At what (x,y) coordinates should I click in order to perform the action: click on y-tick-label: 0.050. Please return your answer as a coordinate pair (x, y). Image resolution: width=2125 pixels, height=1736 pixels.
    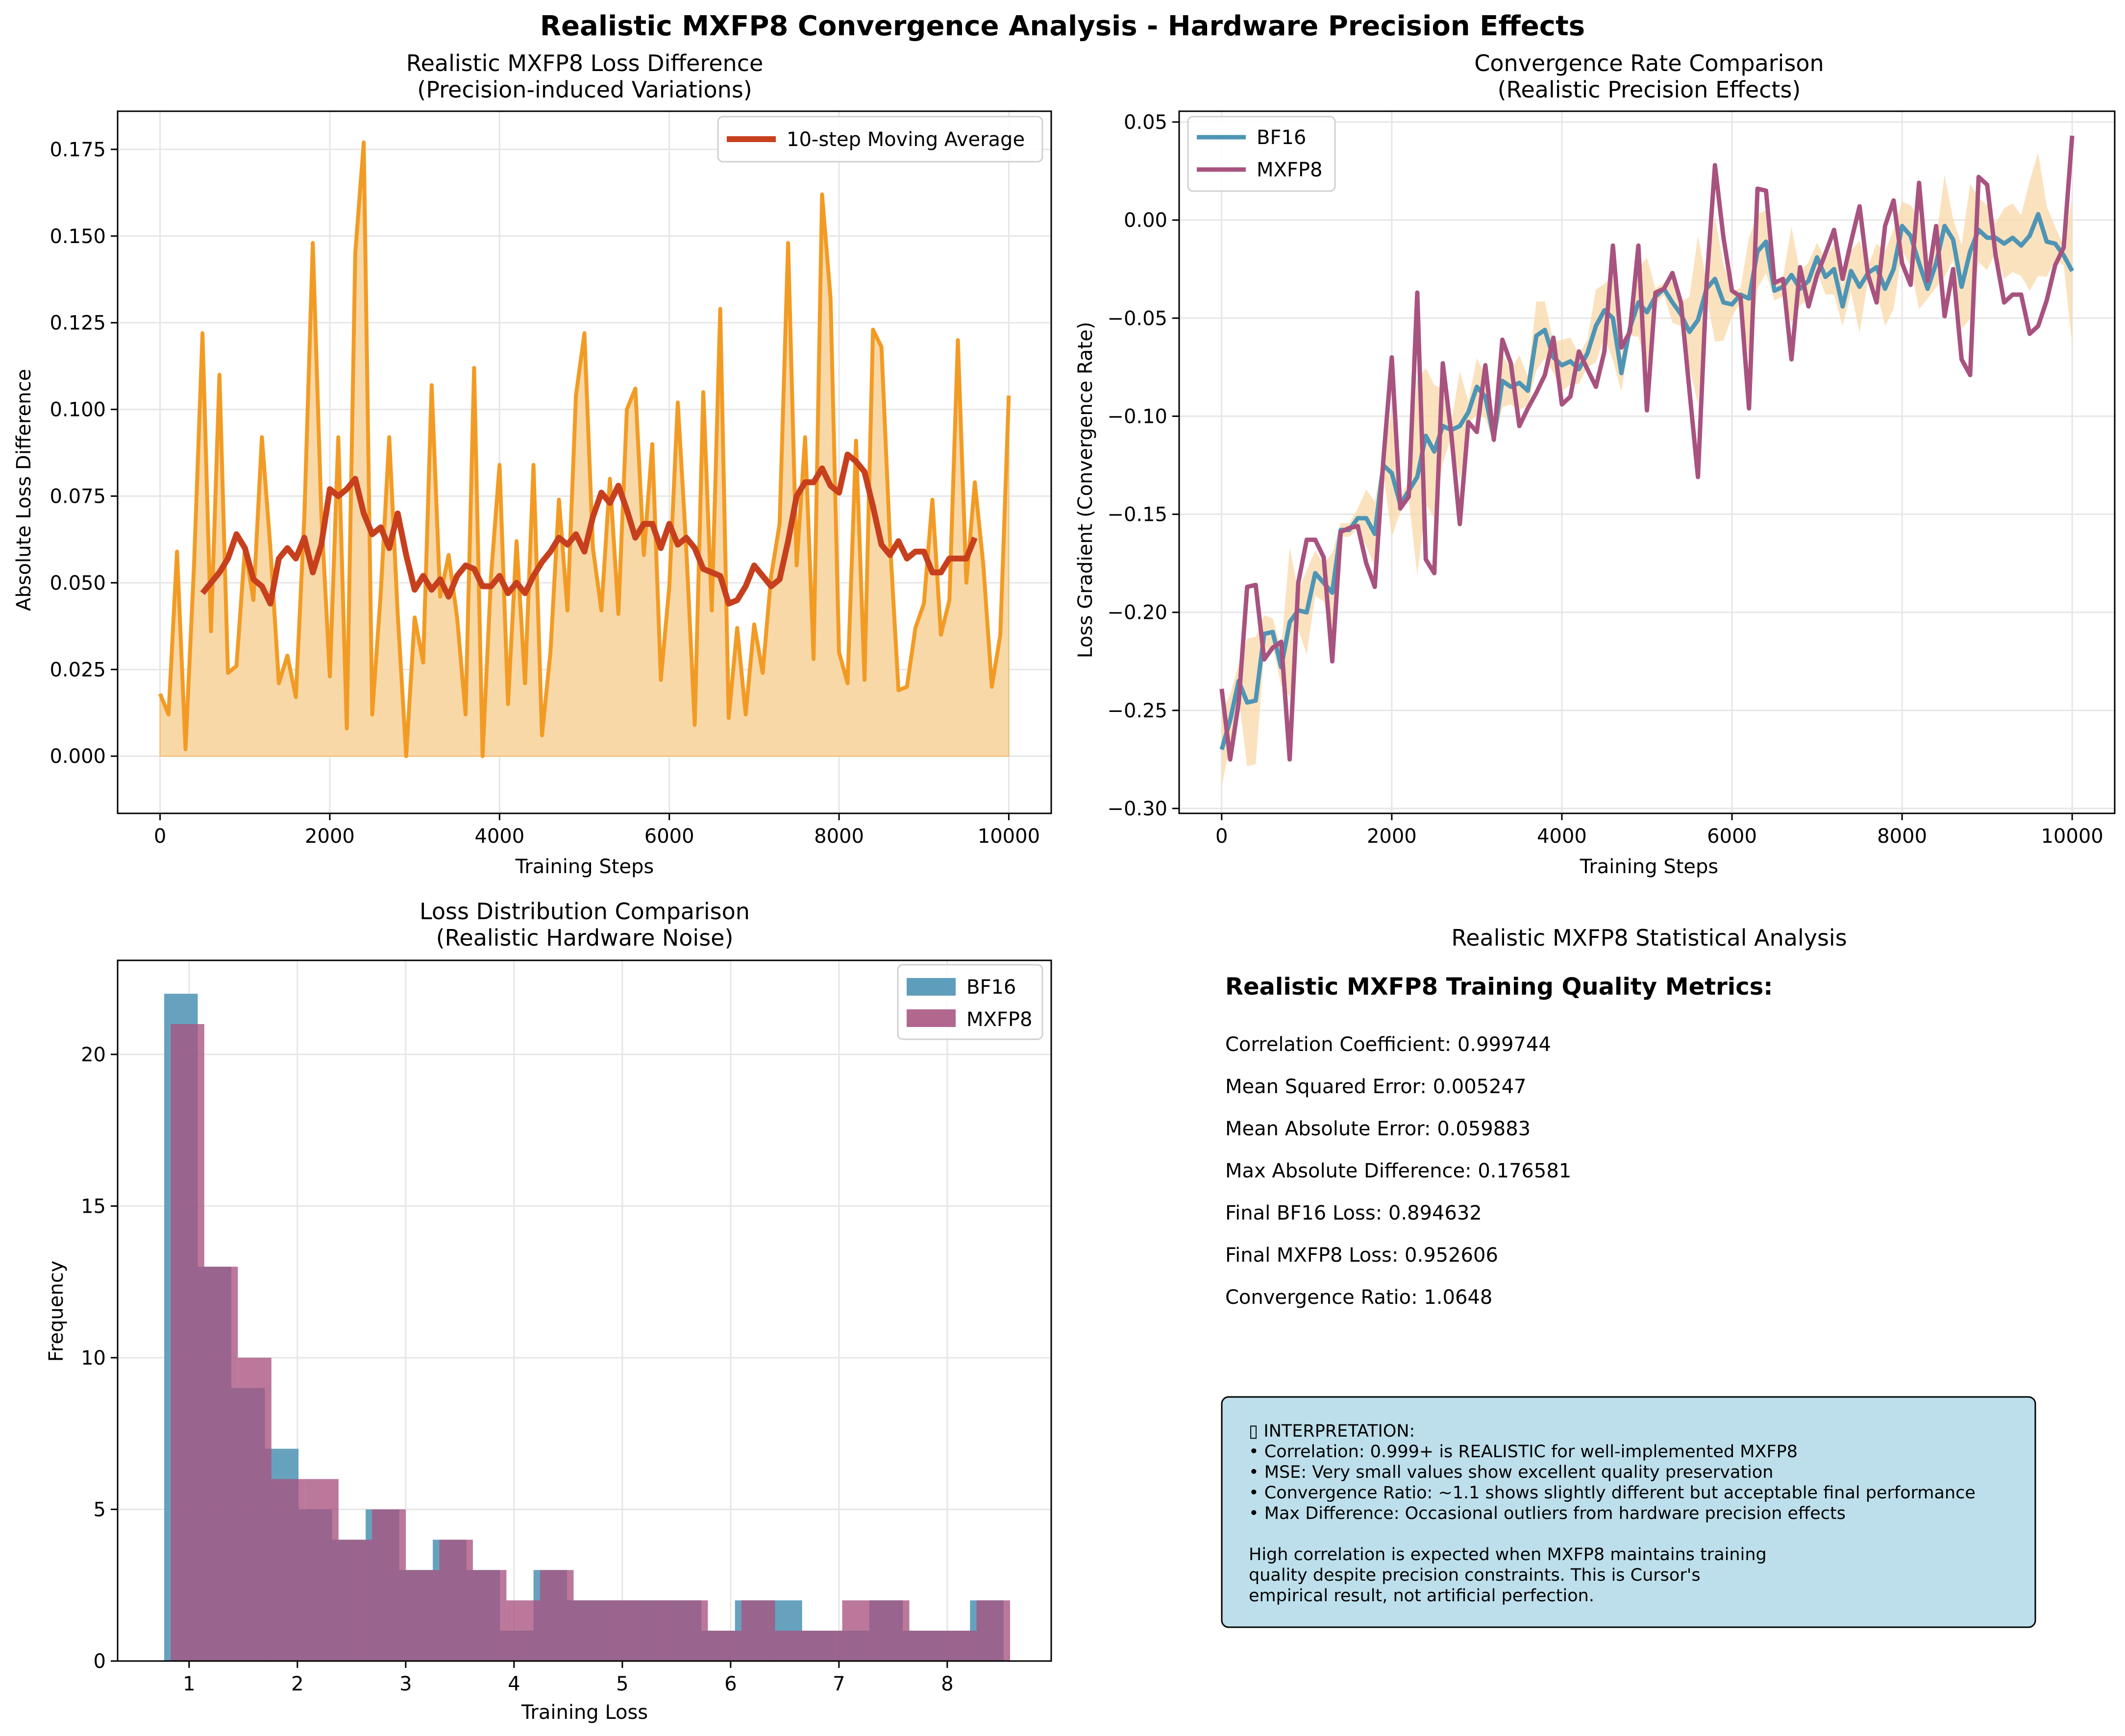
    Looking at the image, I should click on (78, 583).